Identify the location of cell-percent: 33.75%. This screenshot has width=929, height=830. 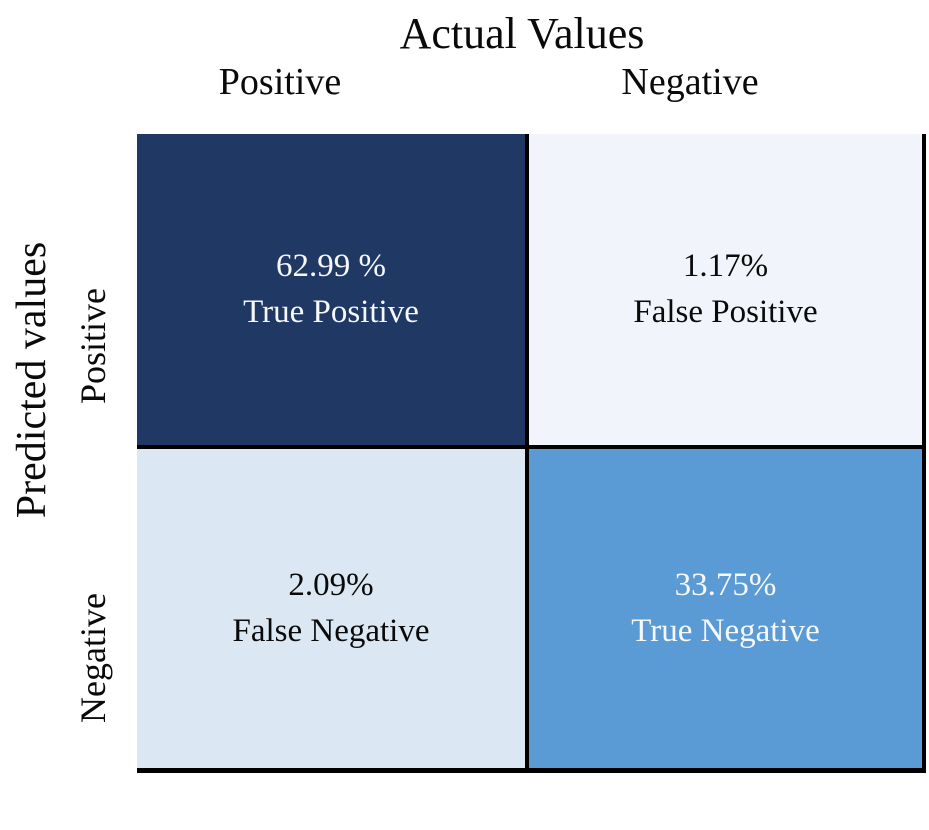
(725, 584).